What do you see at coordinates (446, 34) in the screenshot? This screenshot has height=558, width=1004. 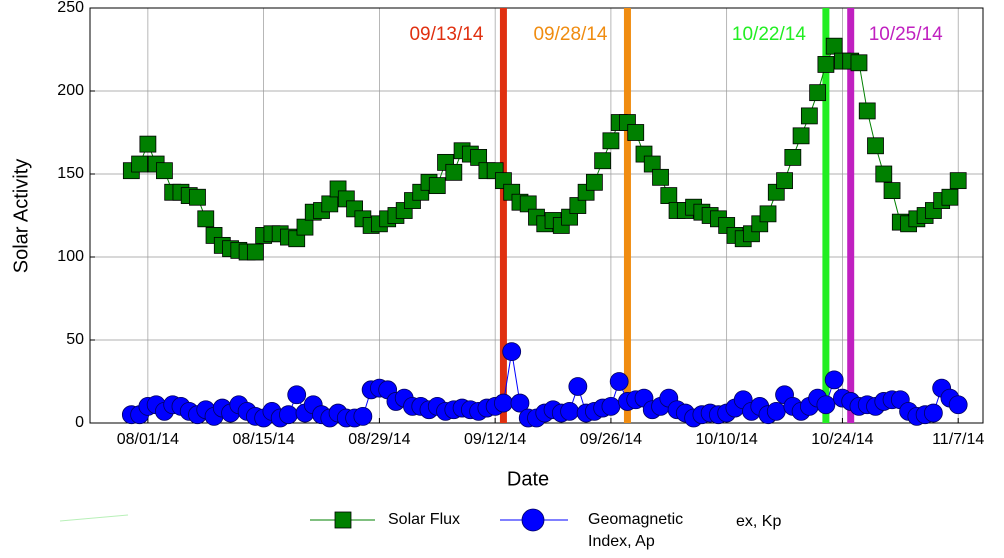 I see `event-label: 09/13/14` at bounding box center [446, 34].